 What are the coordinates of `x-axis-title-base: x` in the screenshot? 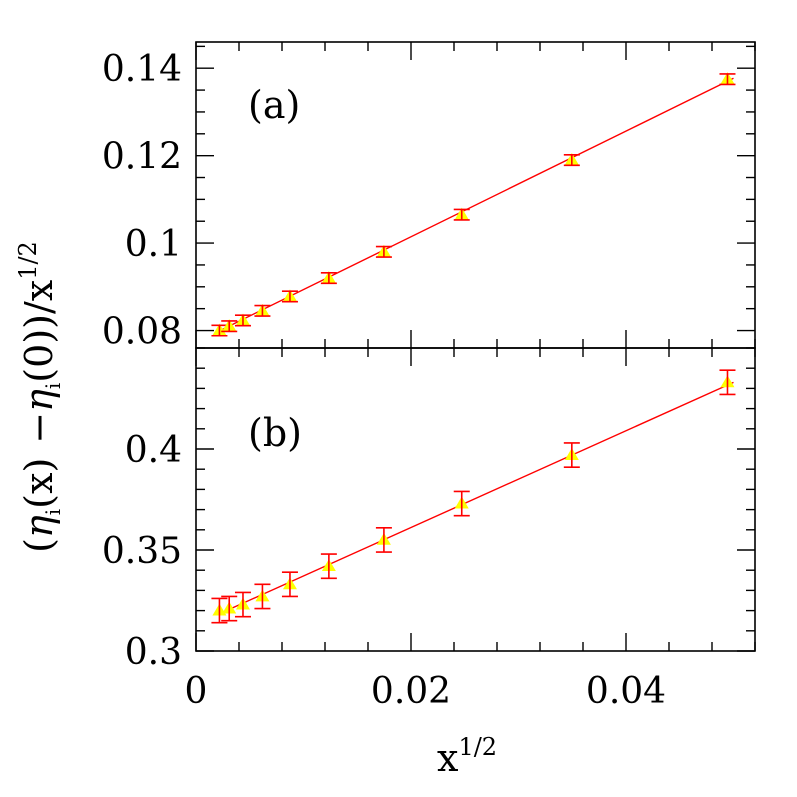 It's located at (447, 758).